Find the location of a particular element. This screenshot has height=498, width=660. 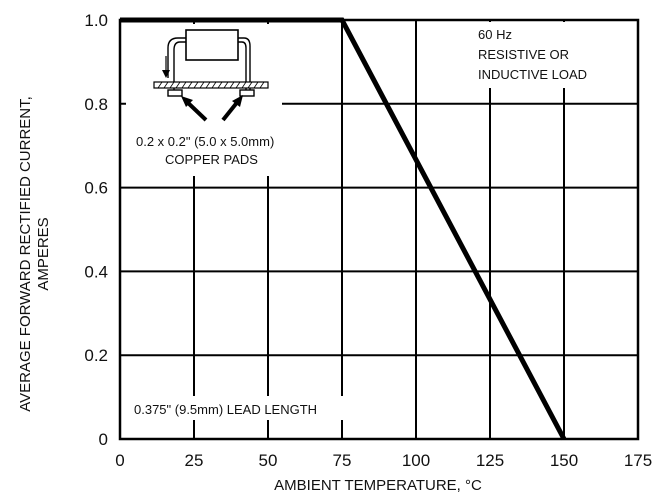

x-tick-label: 100 is located at coordinates (416, 460).